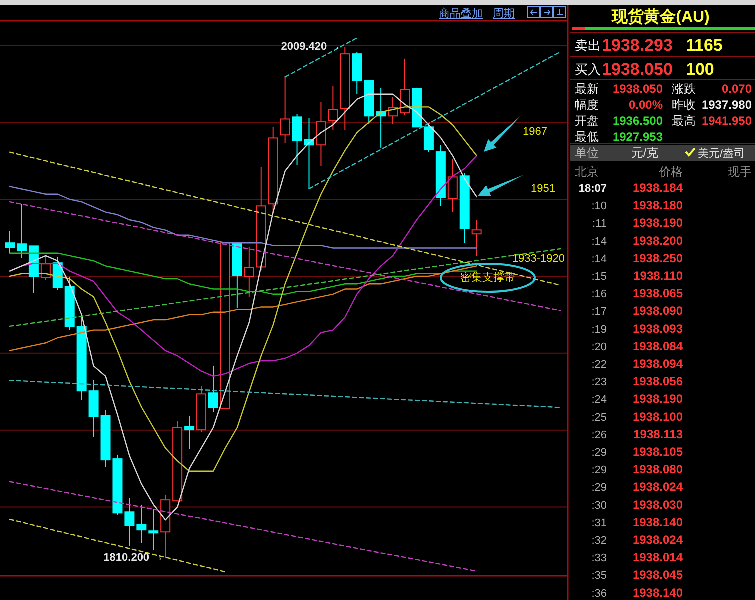  Describe the element at coordinates (599, 541) in the screenshot. I see `text: :32` at that location.